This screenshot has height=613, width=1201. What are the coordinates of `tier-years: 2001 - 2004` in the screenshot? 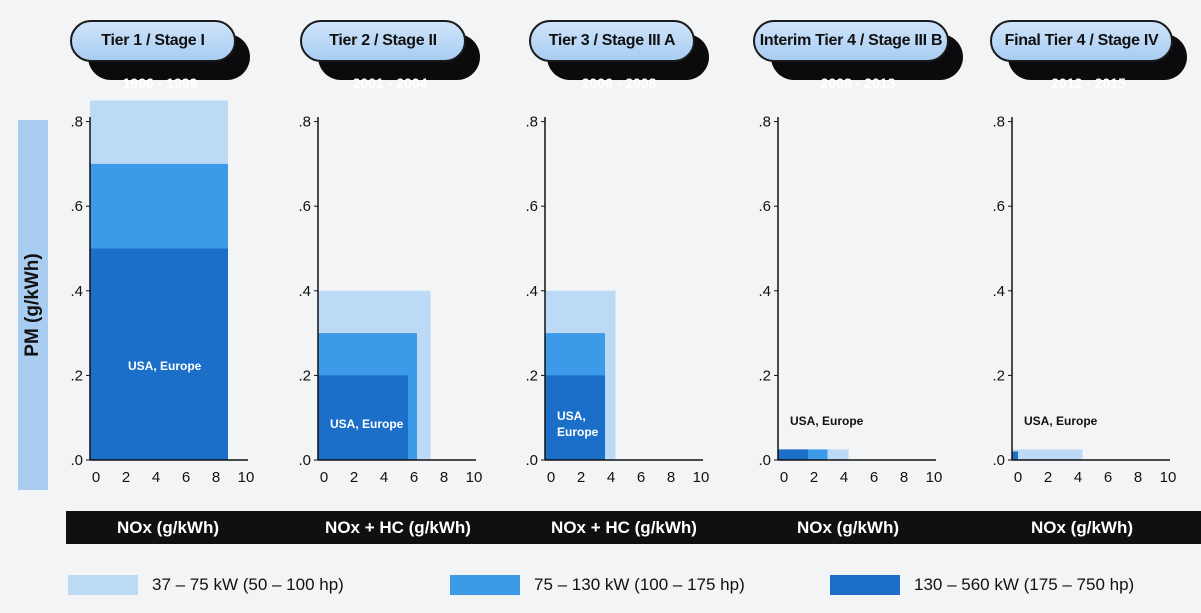 It's located at (390, 83).